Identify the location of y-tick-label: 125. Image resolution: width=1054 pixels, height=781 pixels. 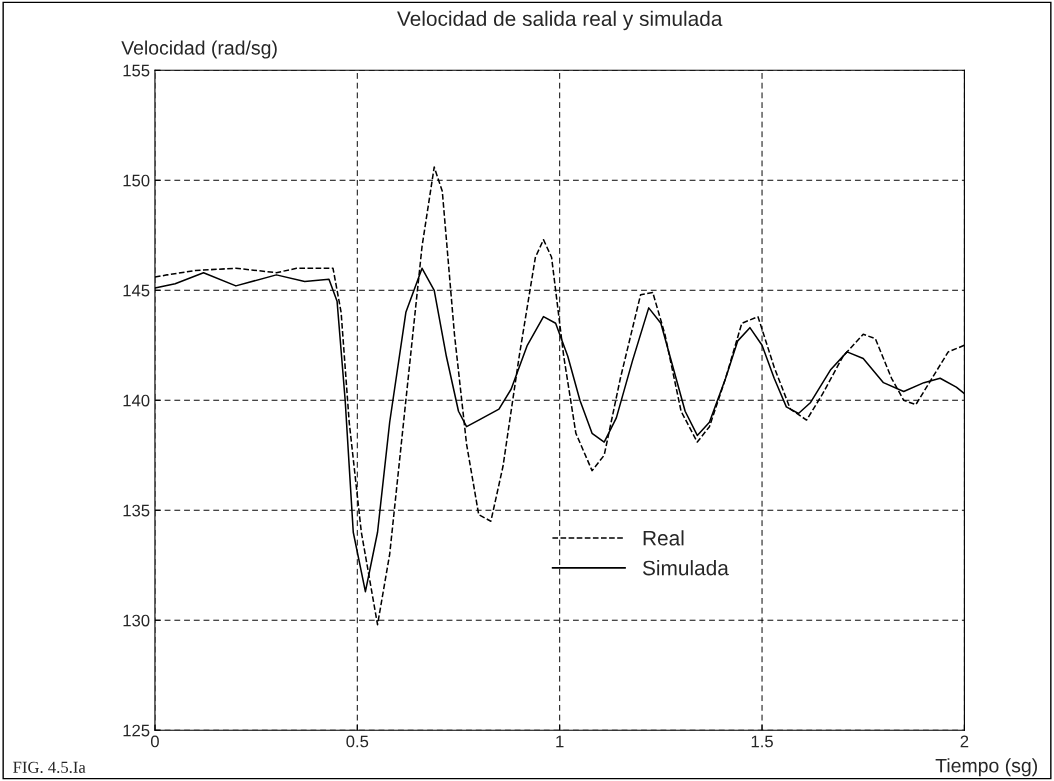
(136, 730).